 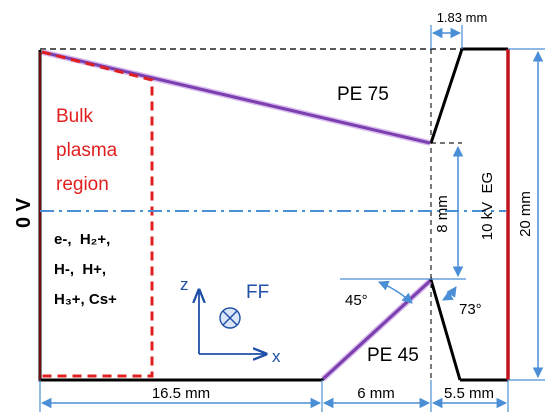 What do you see at coordinates (468, 95) in the screenshot?
I see `electrode-top-outline` at bounding box center [468, 95].